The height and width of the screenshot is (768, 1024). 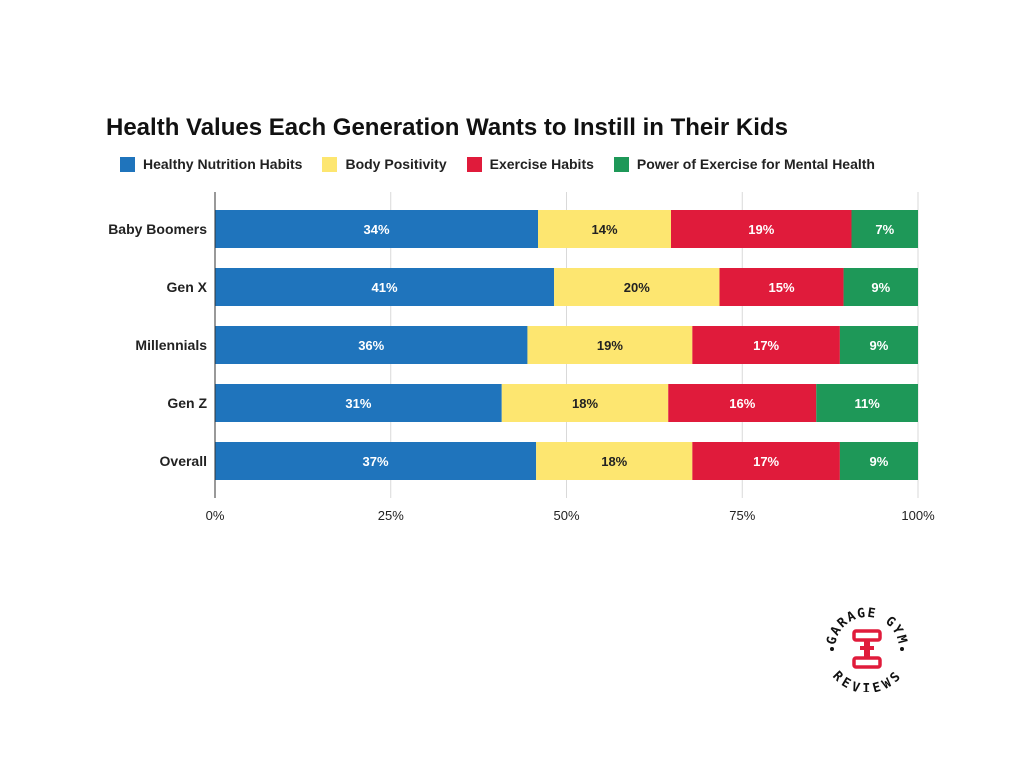 I want to click on legend-item: Body Positivity, so click(x=384, y=164).